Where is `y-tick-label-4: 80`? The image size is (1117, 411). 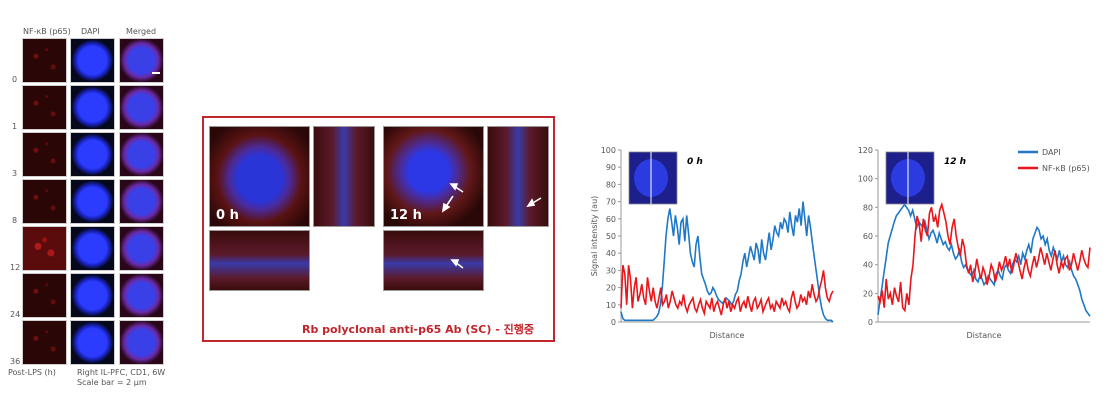 y-tick-label-4: 80 is located at coordinates (868, 207).